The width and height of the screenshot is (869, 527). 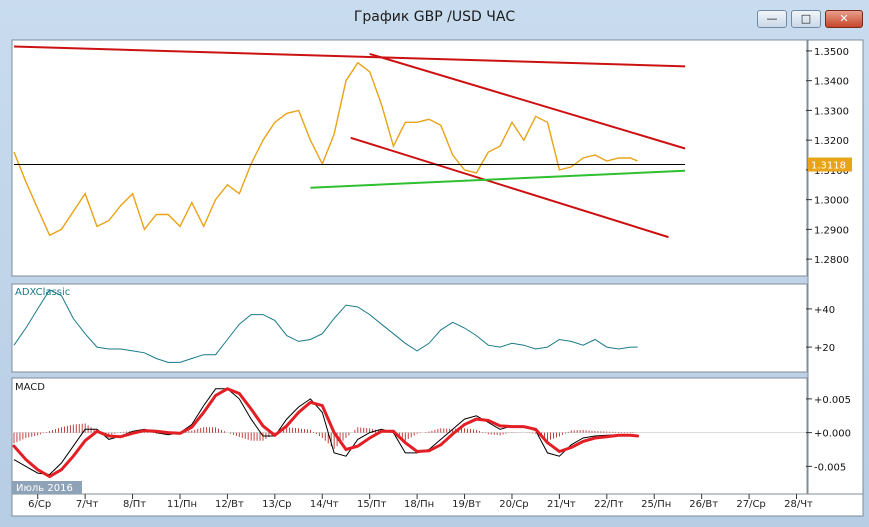 I want to click on xtick-label: 12/Вт, so click(x=229, y=504).